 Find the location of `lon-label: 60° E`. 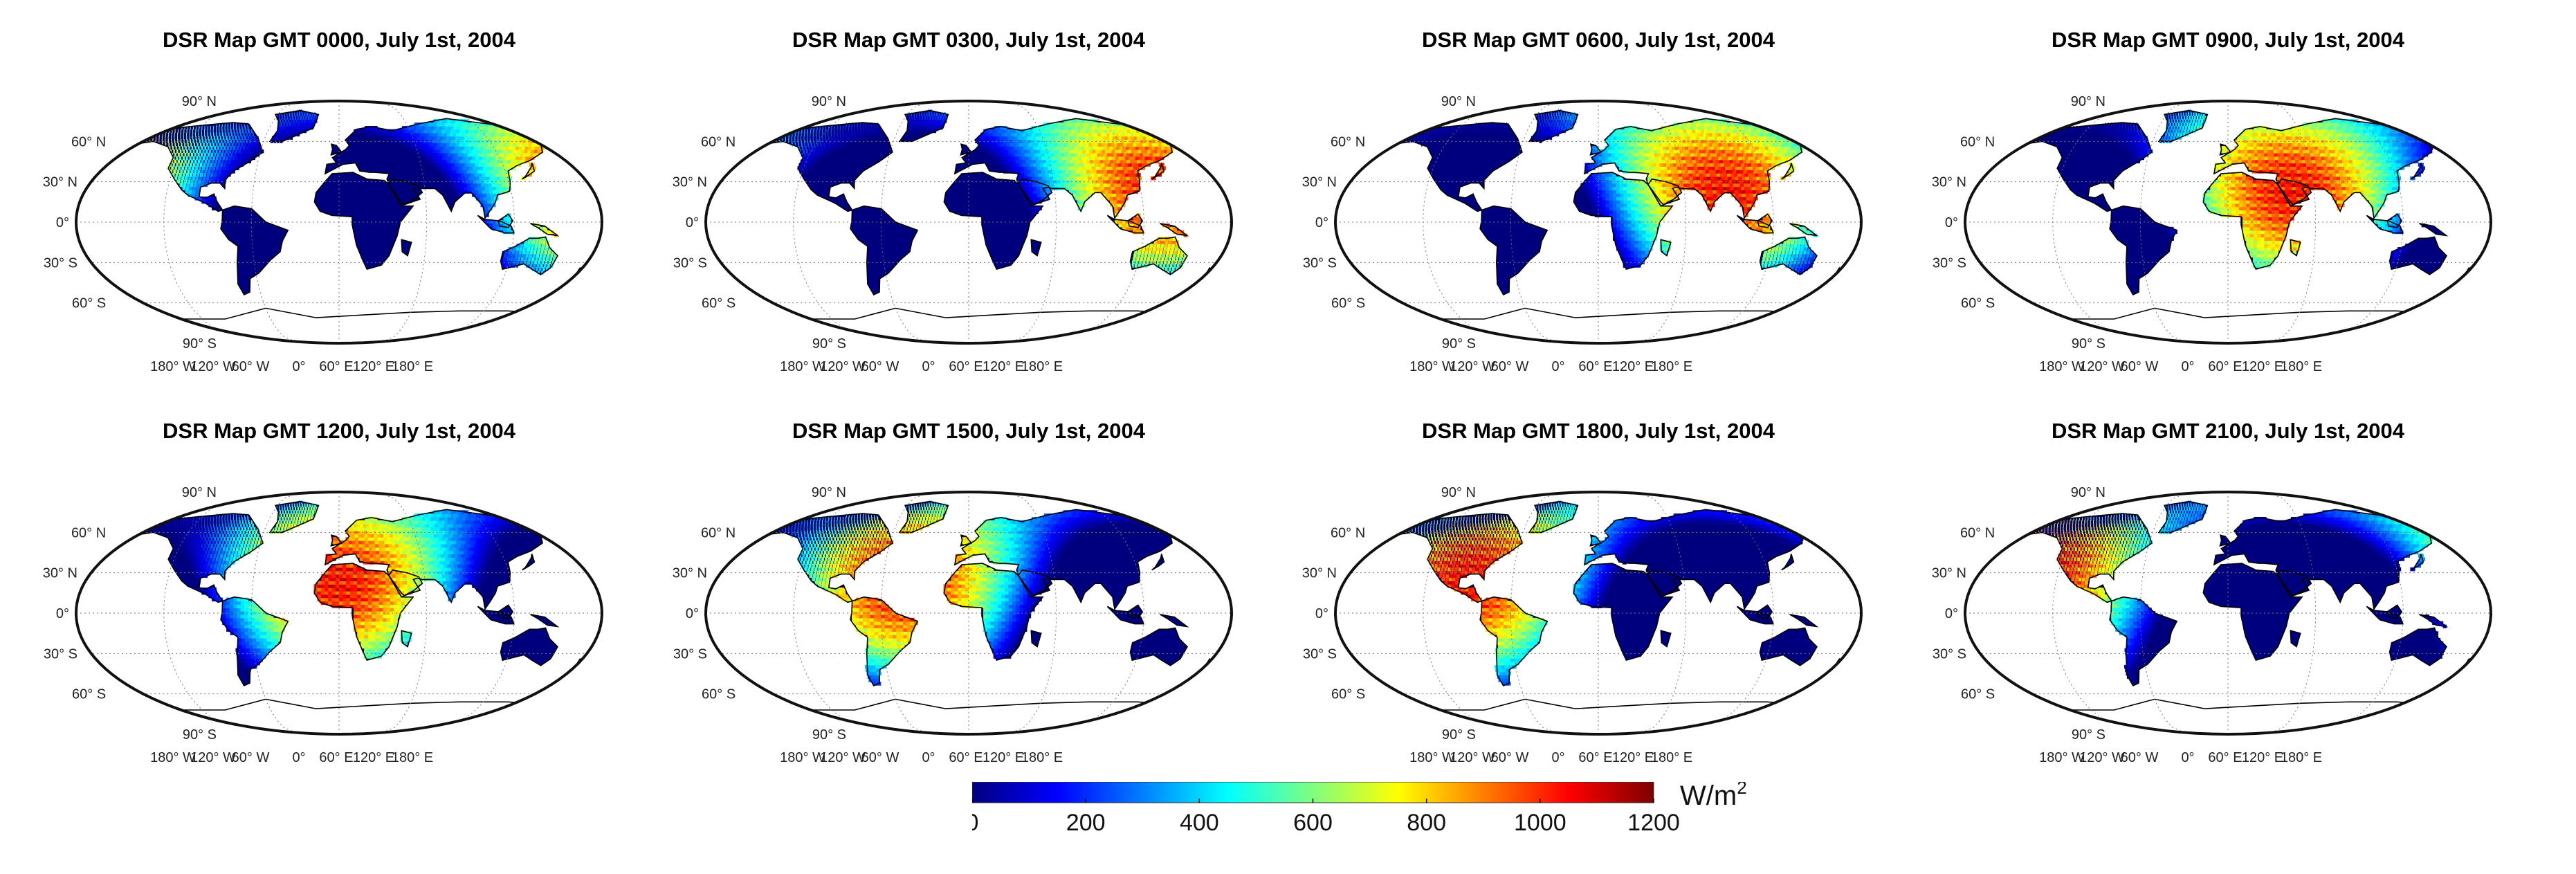

lon-label: 60° E is located at coordinates (1595, 366).